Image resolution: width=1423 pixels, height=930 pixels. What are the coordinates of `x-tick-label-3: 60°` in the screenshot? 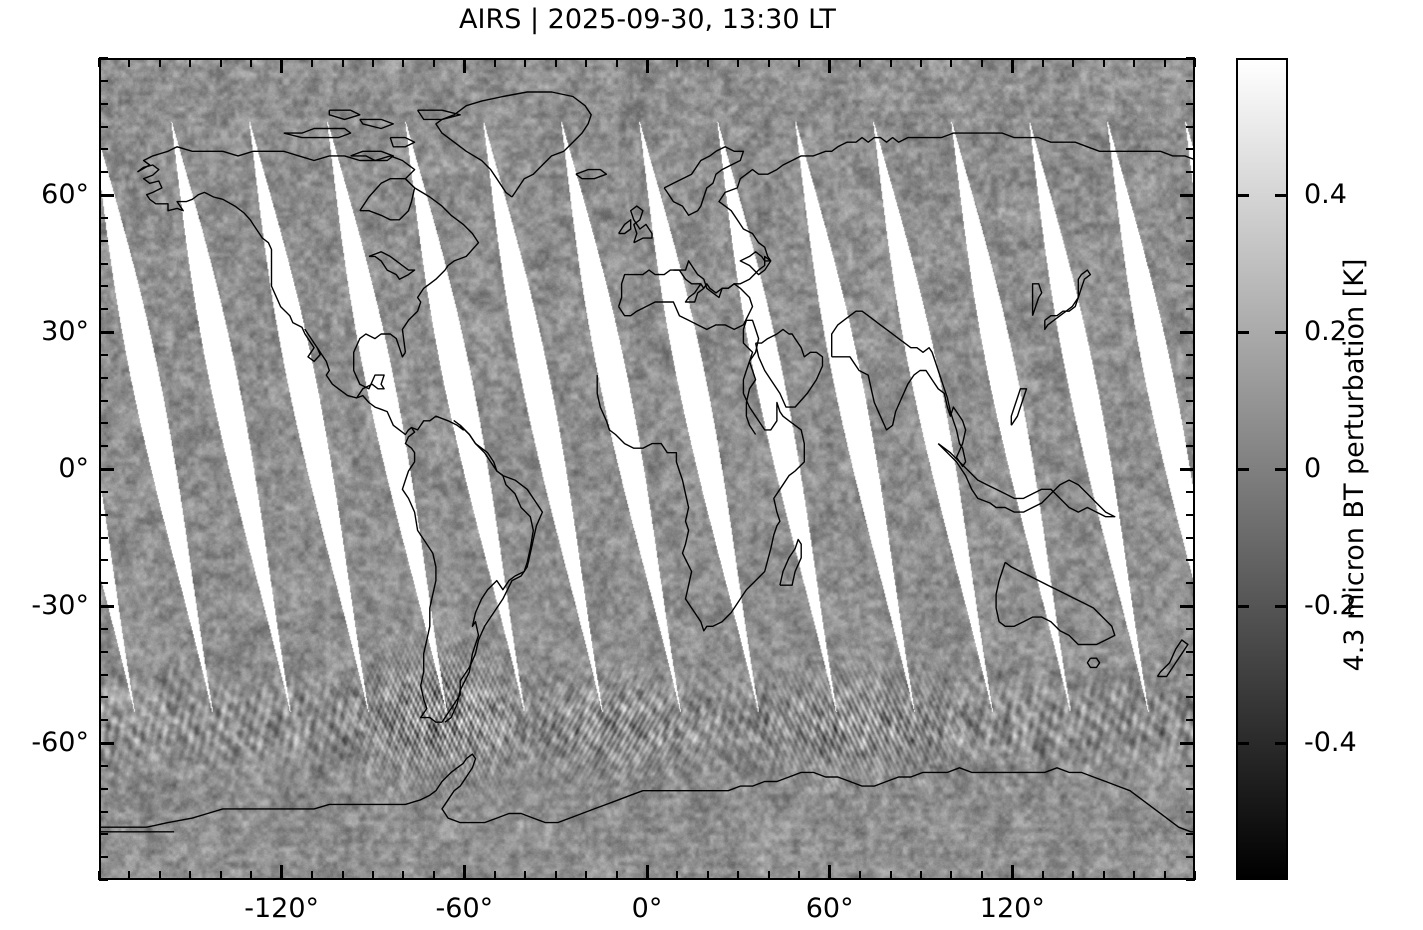 It's located at (829, 908).